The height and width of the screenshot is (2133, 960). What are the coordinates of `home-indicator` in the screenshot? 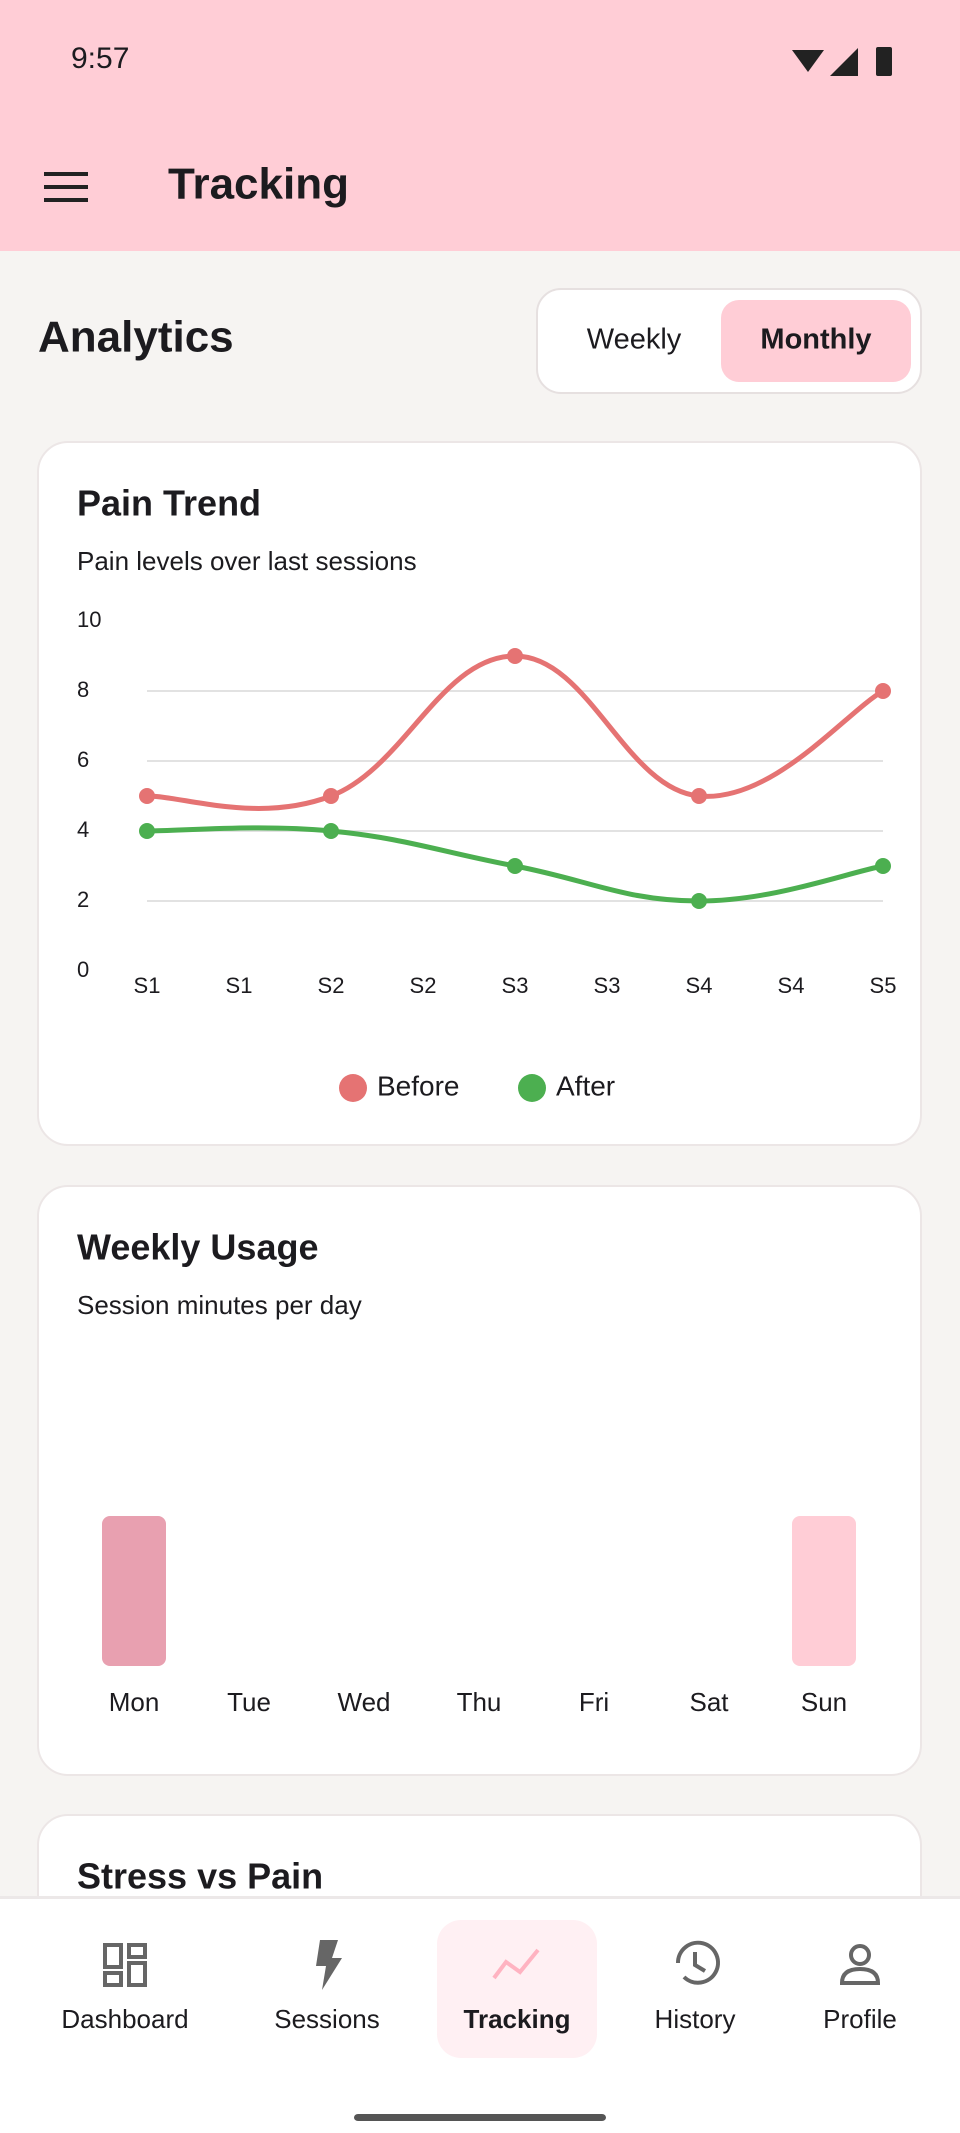 It's located at (480, 2117).